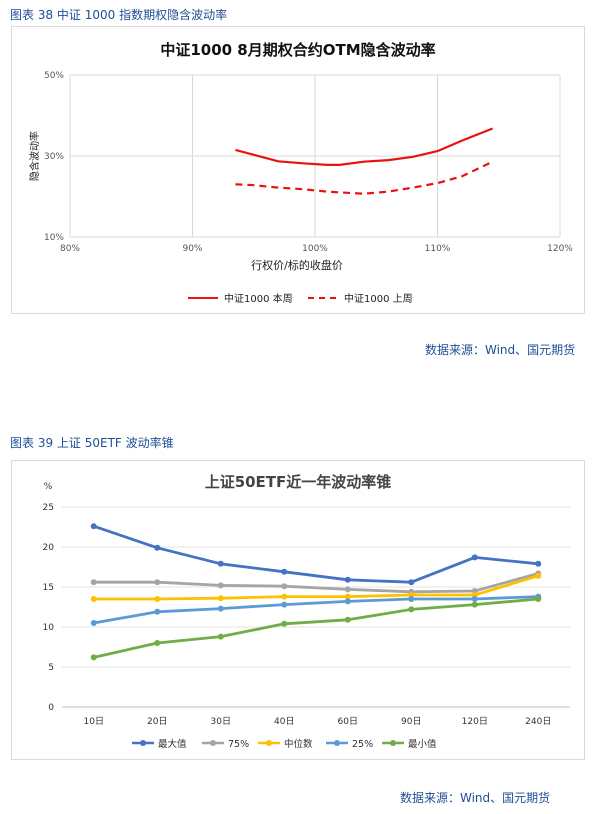  I want to click on figure-39-source: 数据来源：Wind、国元期货, so click(475, 798).